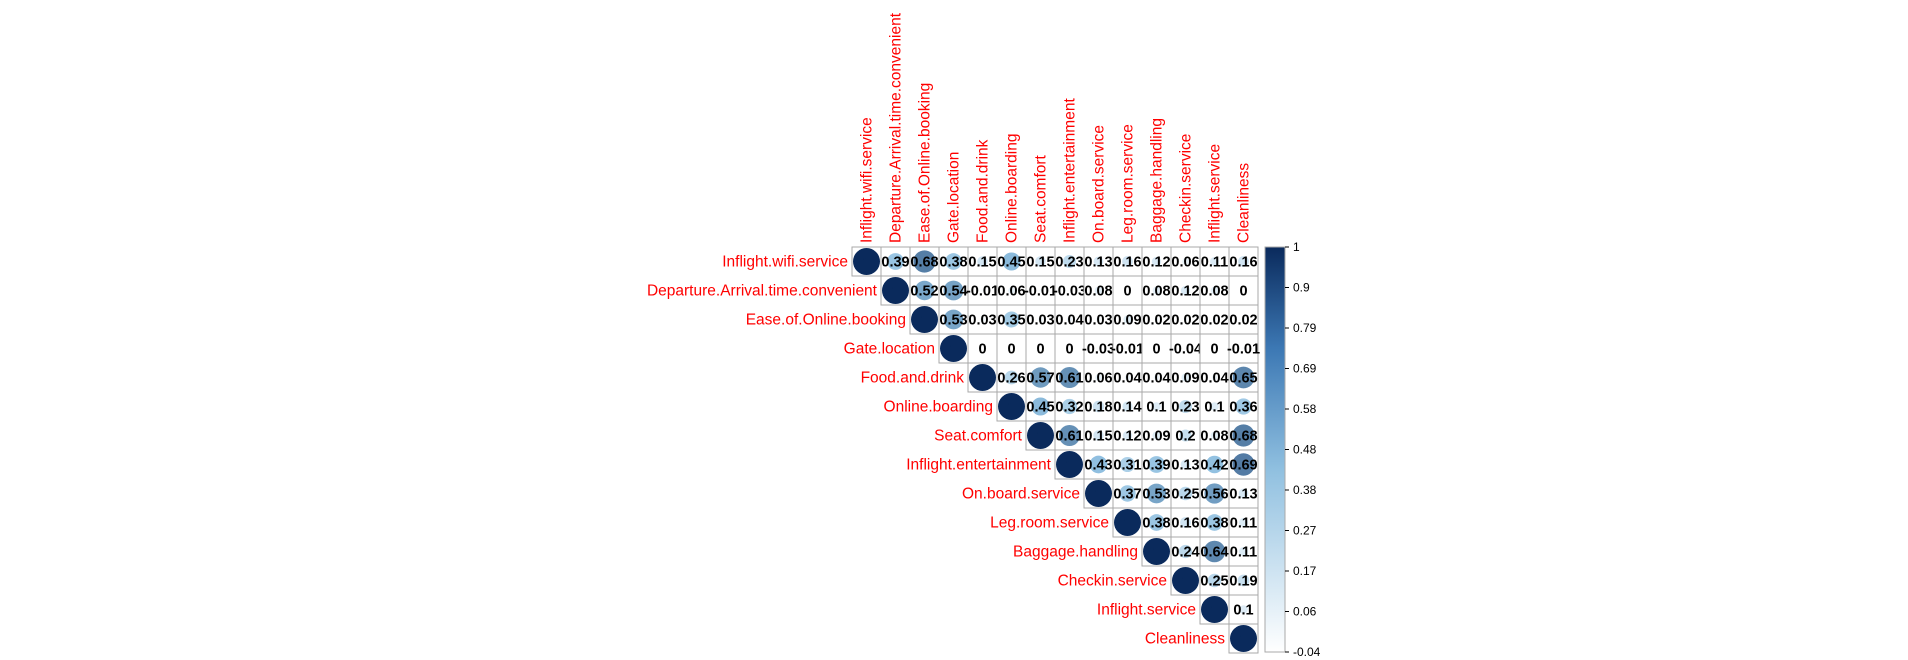 The image size is (1908, 660). I want to click on cell-value-label: 0.57, so click(1040, 379).